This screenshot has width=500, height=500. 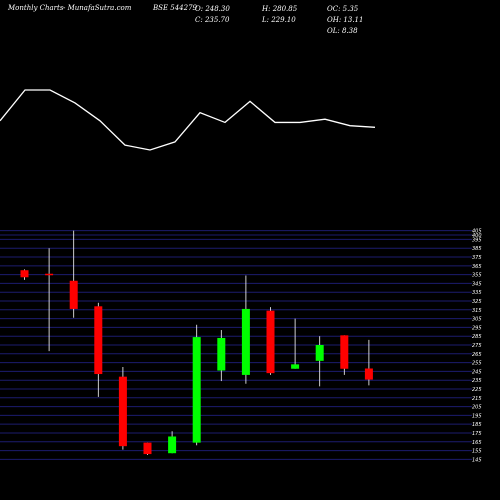 What do you see at coordinates (477, 381) in the screenshot?
I see `y-tick-label: 235` at bounding box center [477, 381].